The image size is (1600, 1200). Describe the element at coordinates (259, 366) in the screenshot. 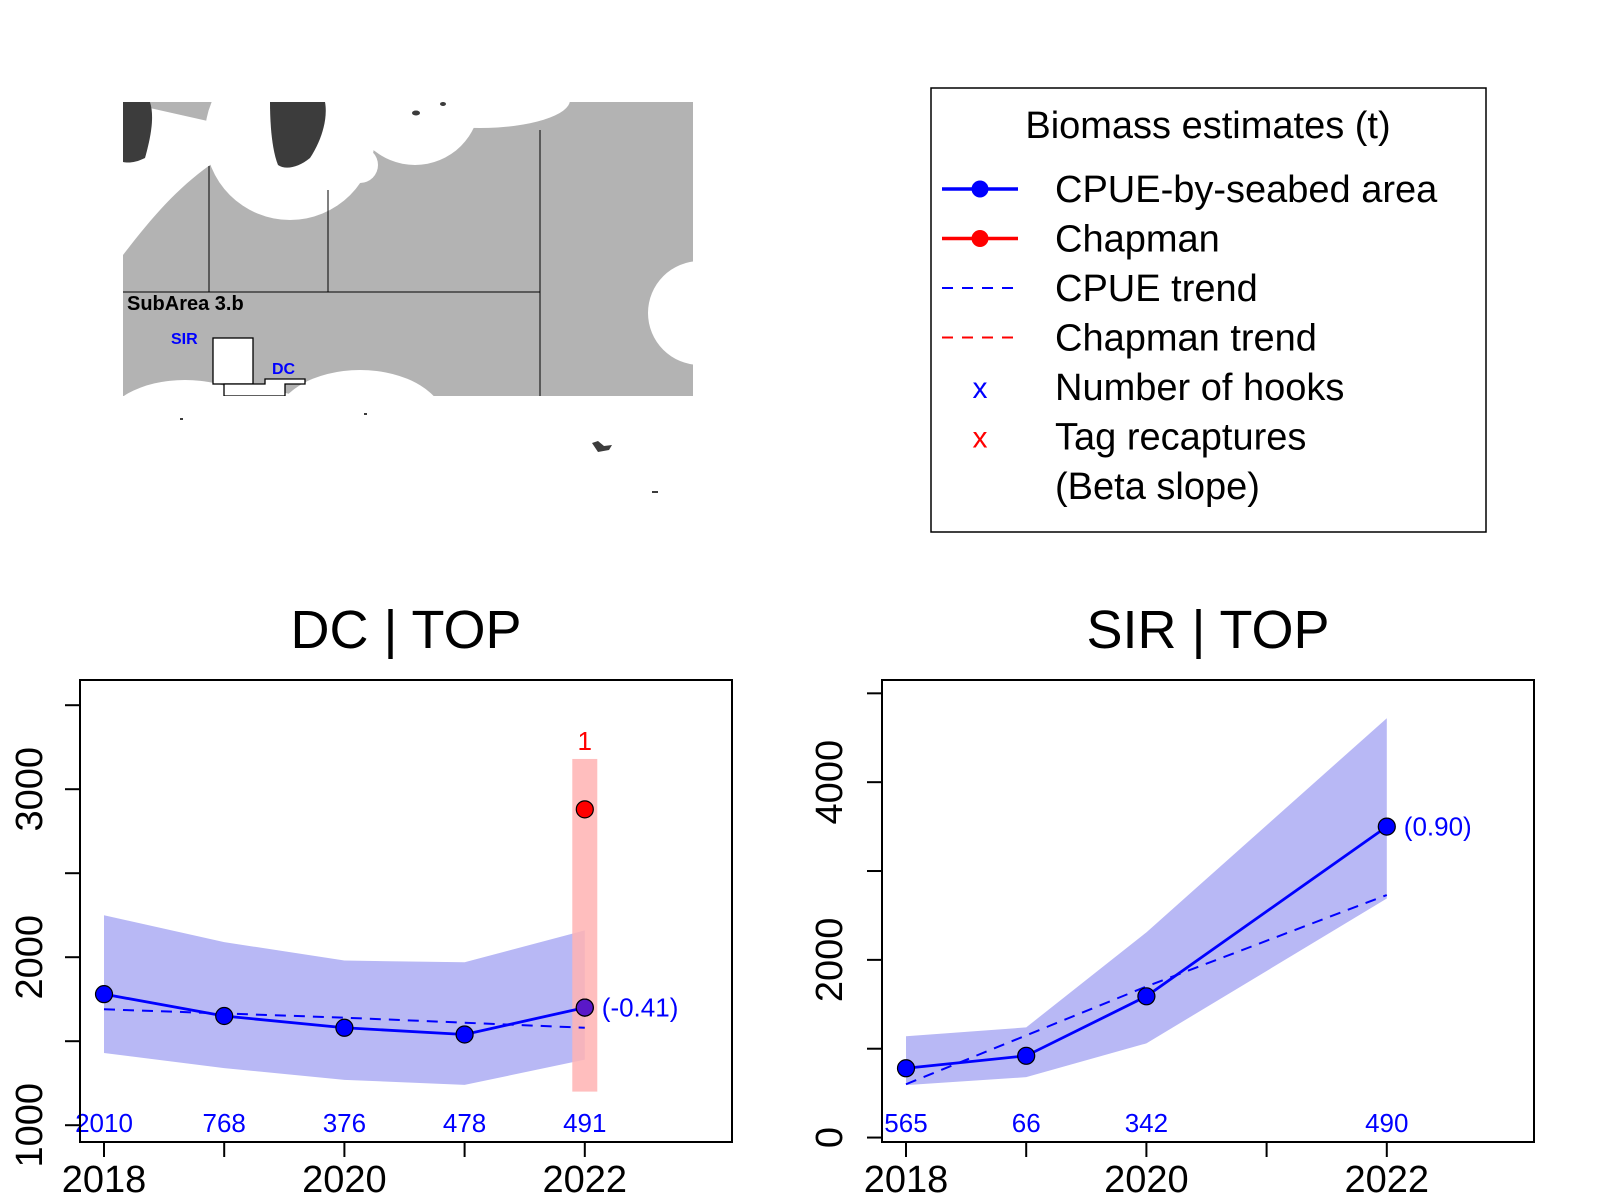

I see `map-research-blocks` at that location.